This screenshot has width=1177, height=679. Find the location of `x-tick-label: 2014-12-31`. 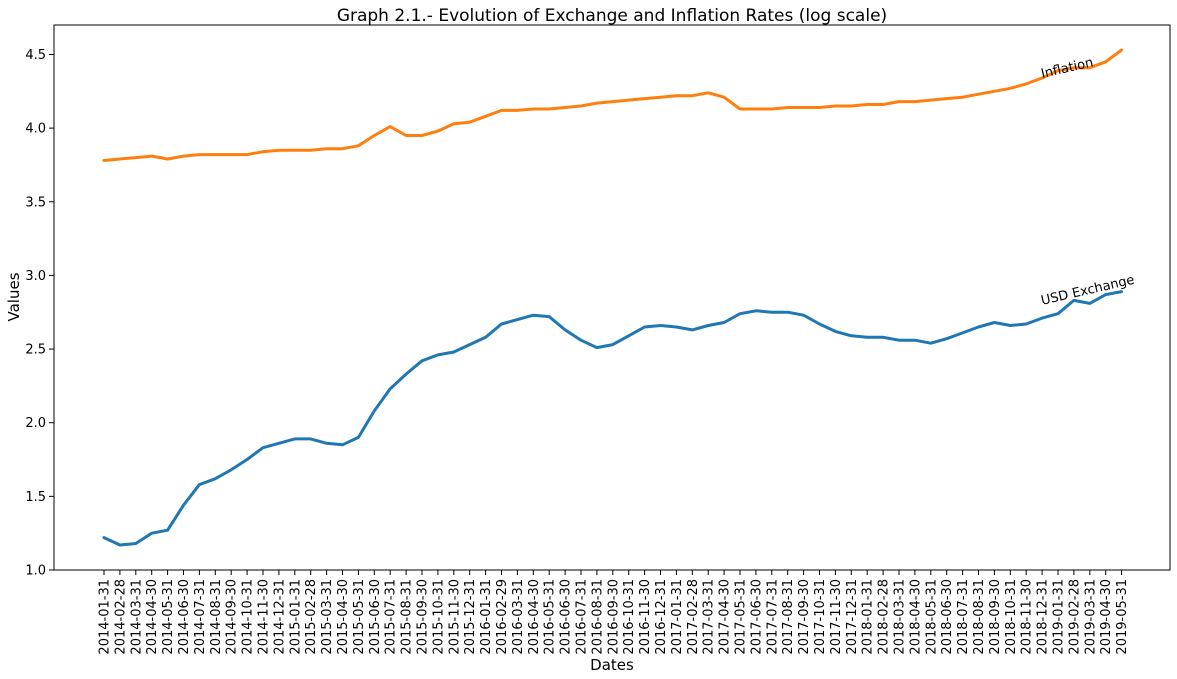

x-tick-label: 2014-12-31 is located at coordinates (279, 617).